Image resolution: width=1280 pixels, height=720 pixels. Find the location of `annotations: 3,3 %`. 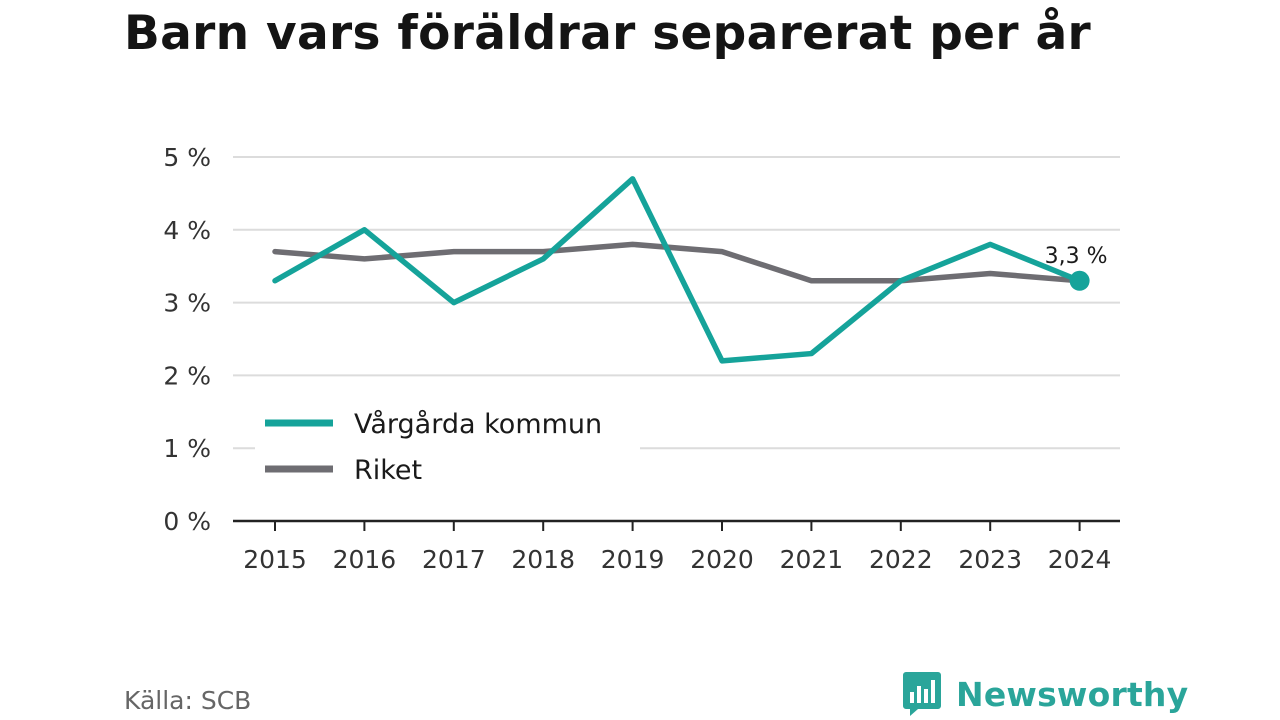

annotations: 3,3 % is located at coordinates (1076, 267).